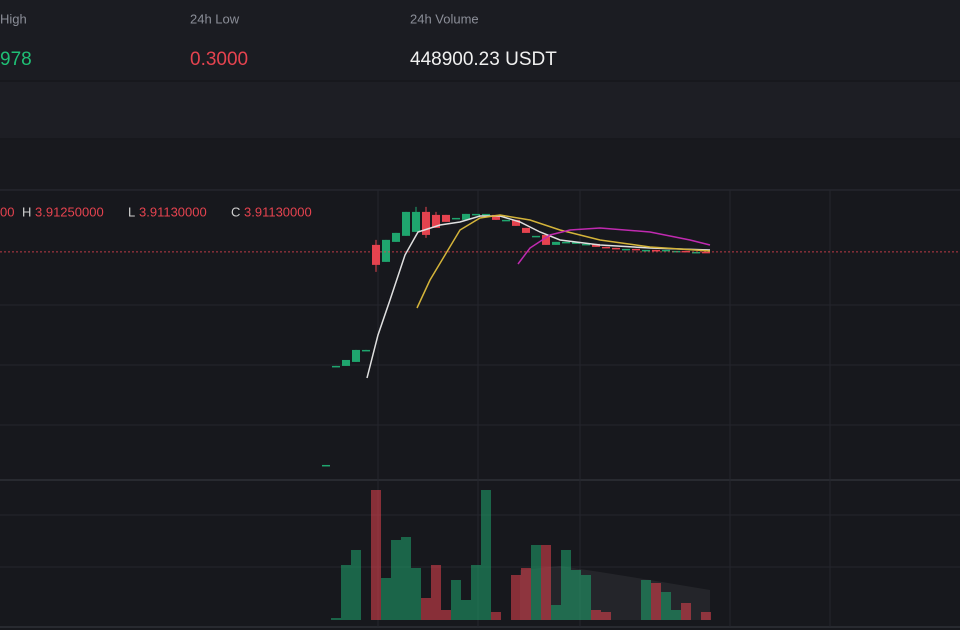 This screenshot has height=630, width=960. Describe the element at coordinates (444, 18) in the screenshot. I see `stat-label: 24h Volume` at that location.